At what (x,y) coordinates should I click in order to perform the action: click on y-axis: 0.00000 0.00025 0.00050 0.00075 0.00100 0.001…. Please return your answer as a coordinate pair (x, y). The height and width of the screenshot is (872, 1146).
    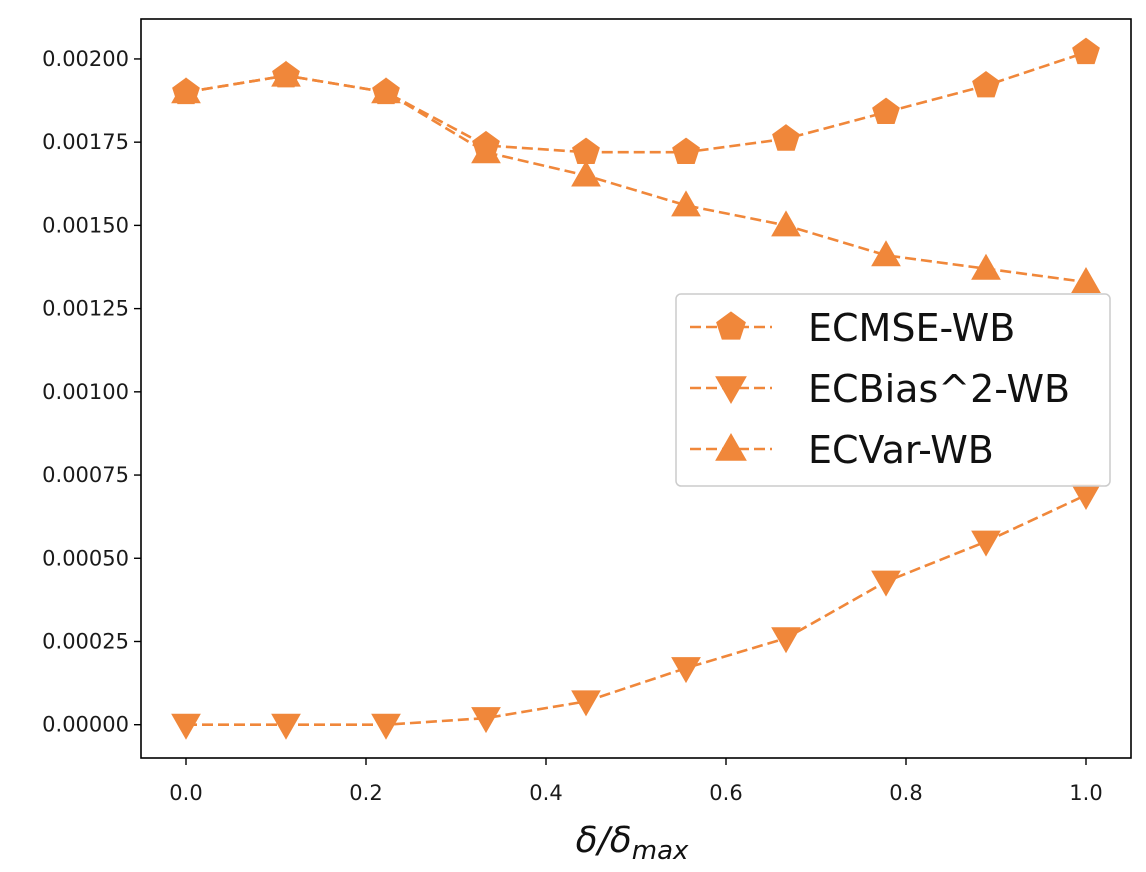
    Looking at the image, I should click on (91, 392).